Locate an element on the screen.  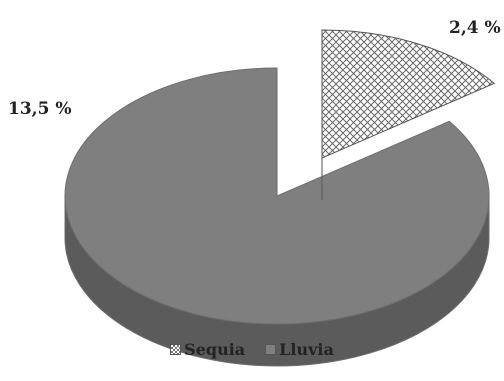
data-label-sequia: 2,4 % is located at coordinates (475, 28).